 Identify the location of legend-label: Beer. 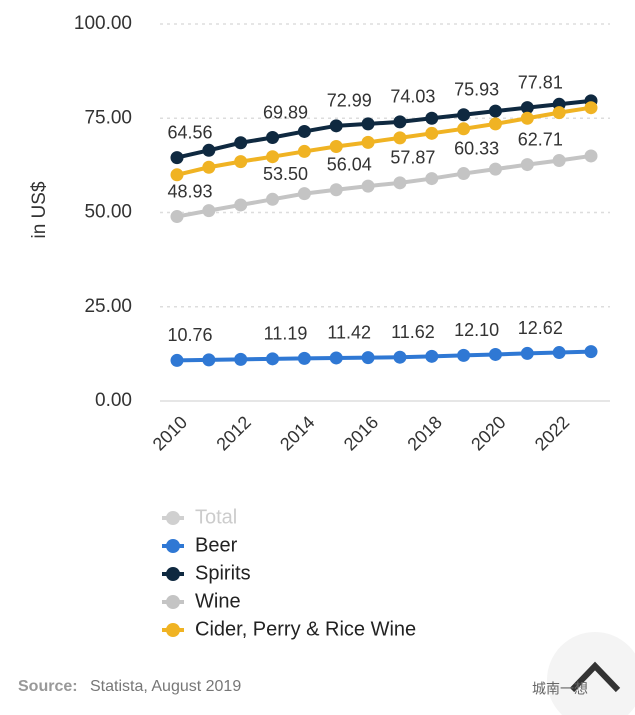
(216, 545).